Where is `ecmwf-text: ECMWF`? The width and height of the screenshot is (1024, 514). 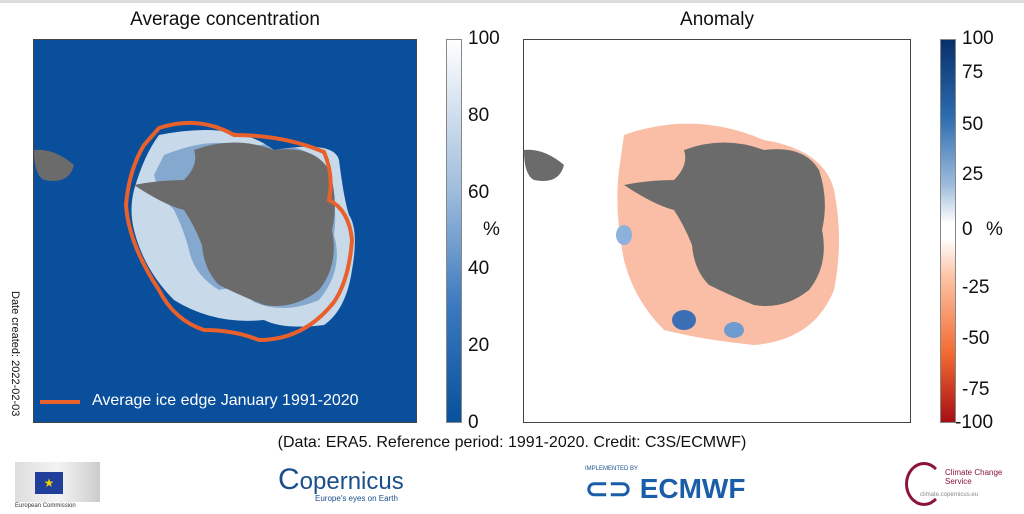 ecmwf-text: ECMWF is located at coordinates (692, 488).